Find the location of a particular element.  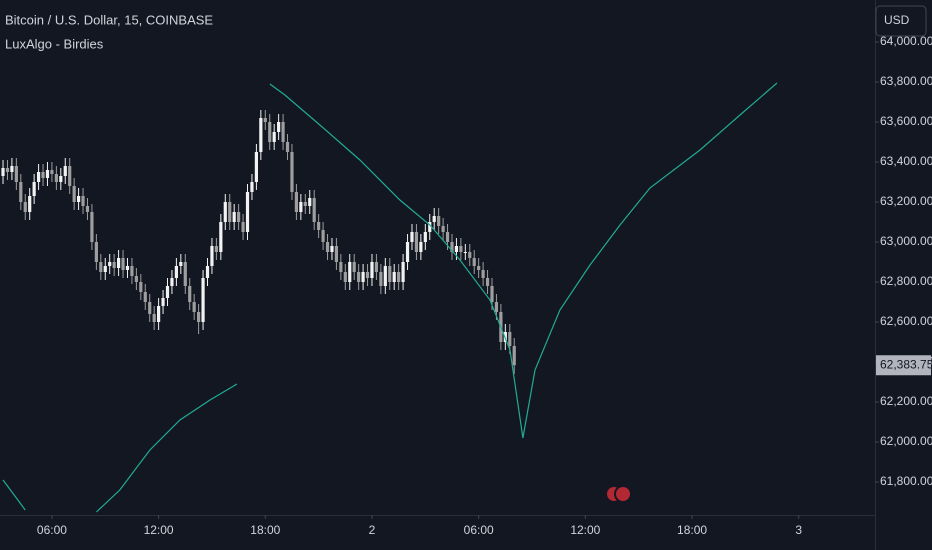

y-tick-label: 63,200.00 is located at coordinates (906, 201).